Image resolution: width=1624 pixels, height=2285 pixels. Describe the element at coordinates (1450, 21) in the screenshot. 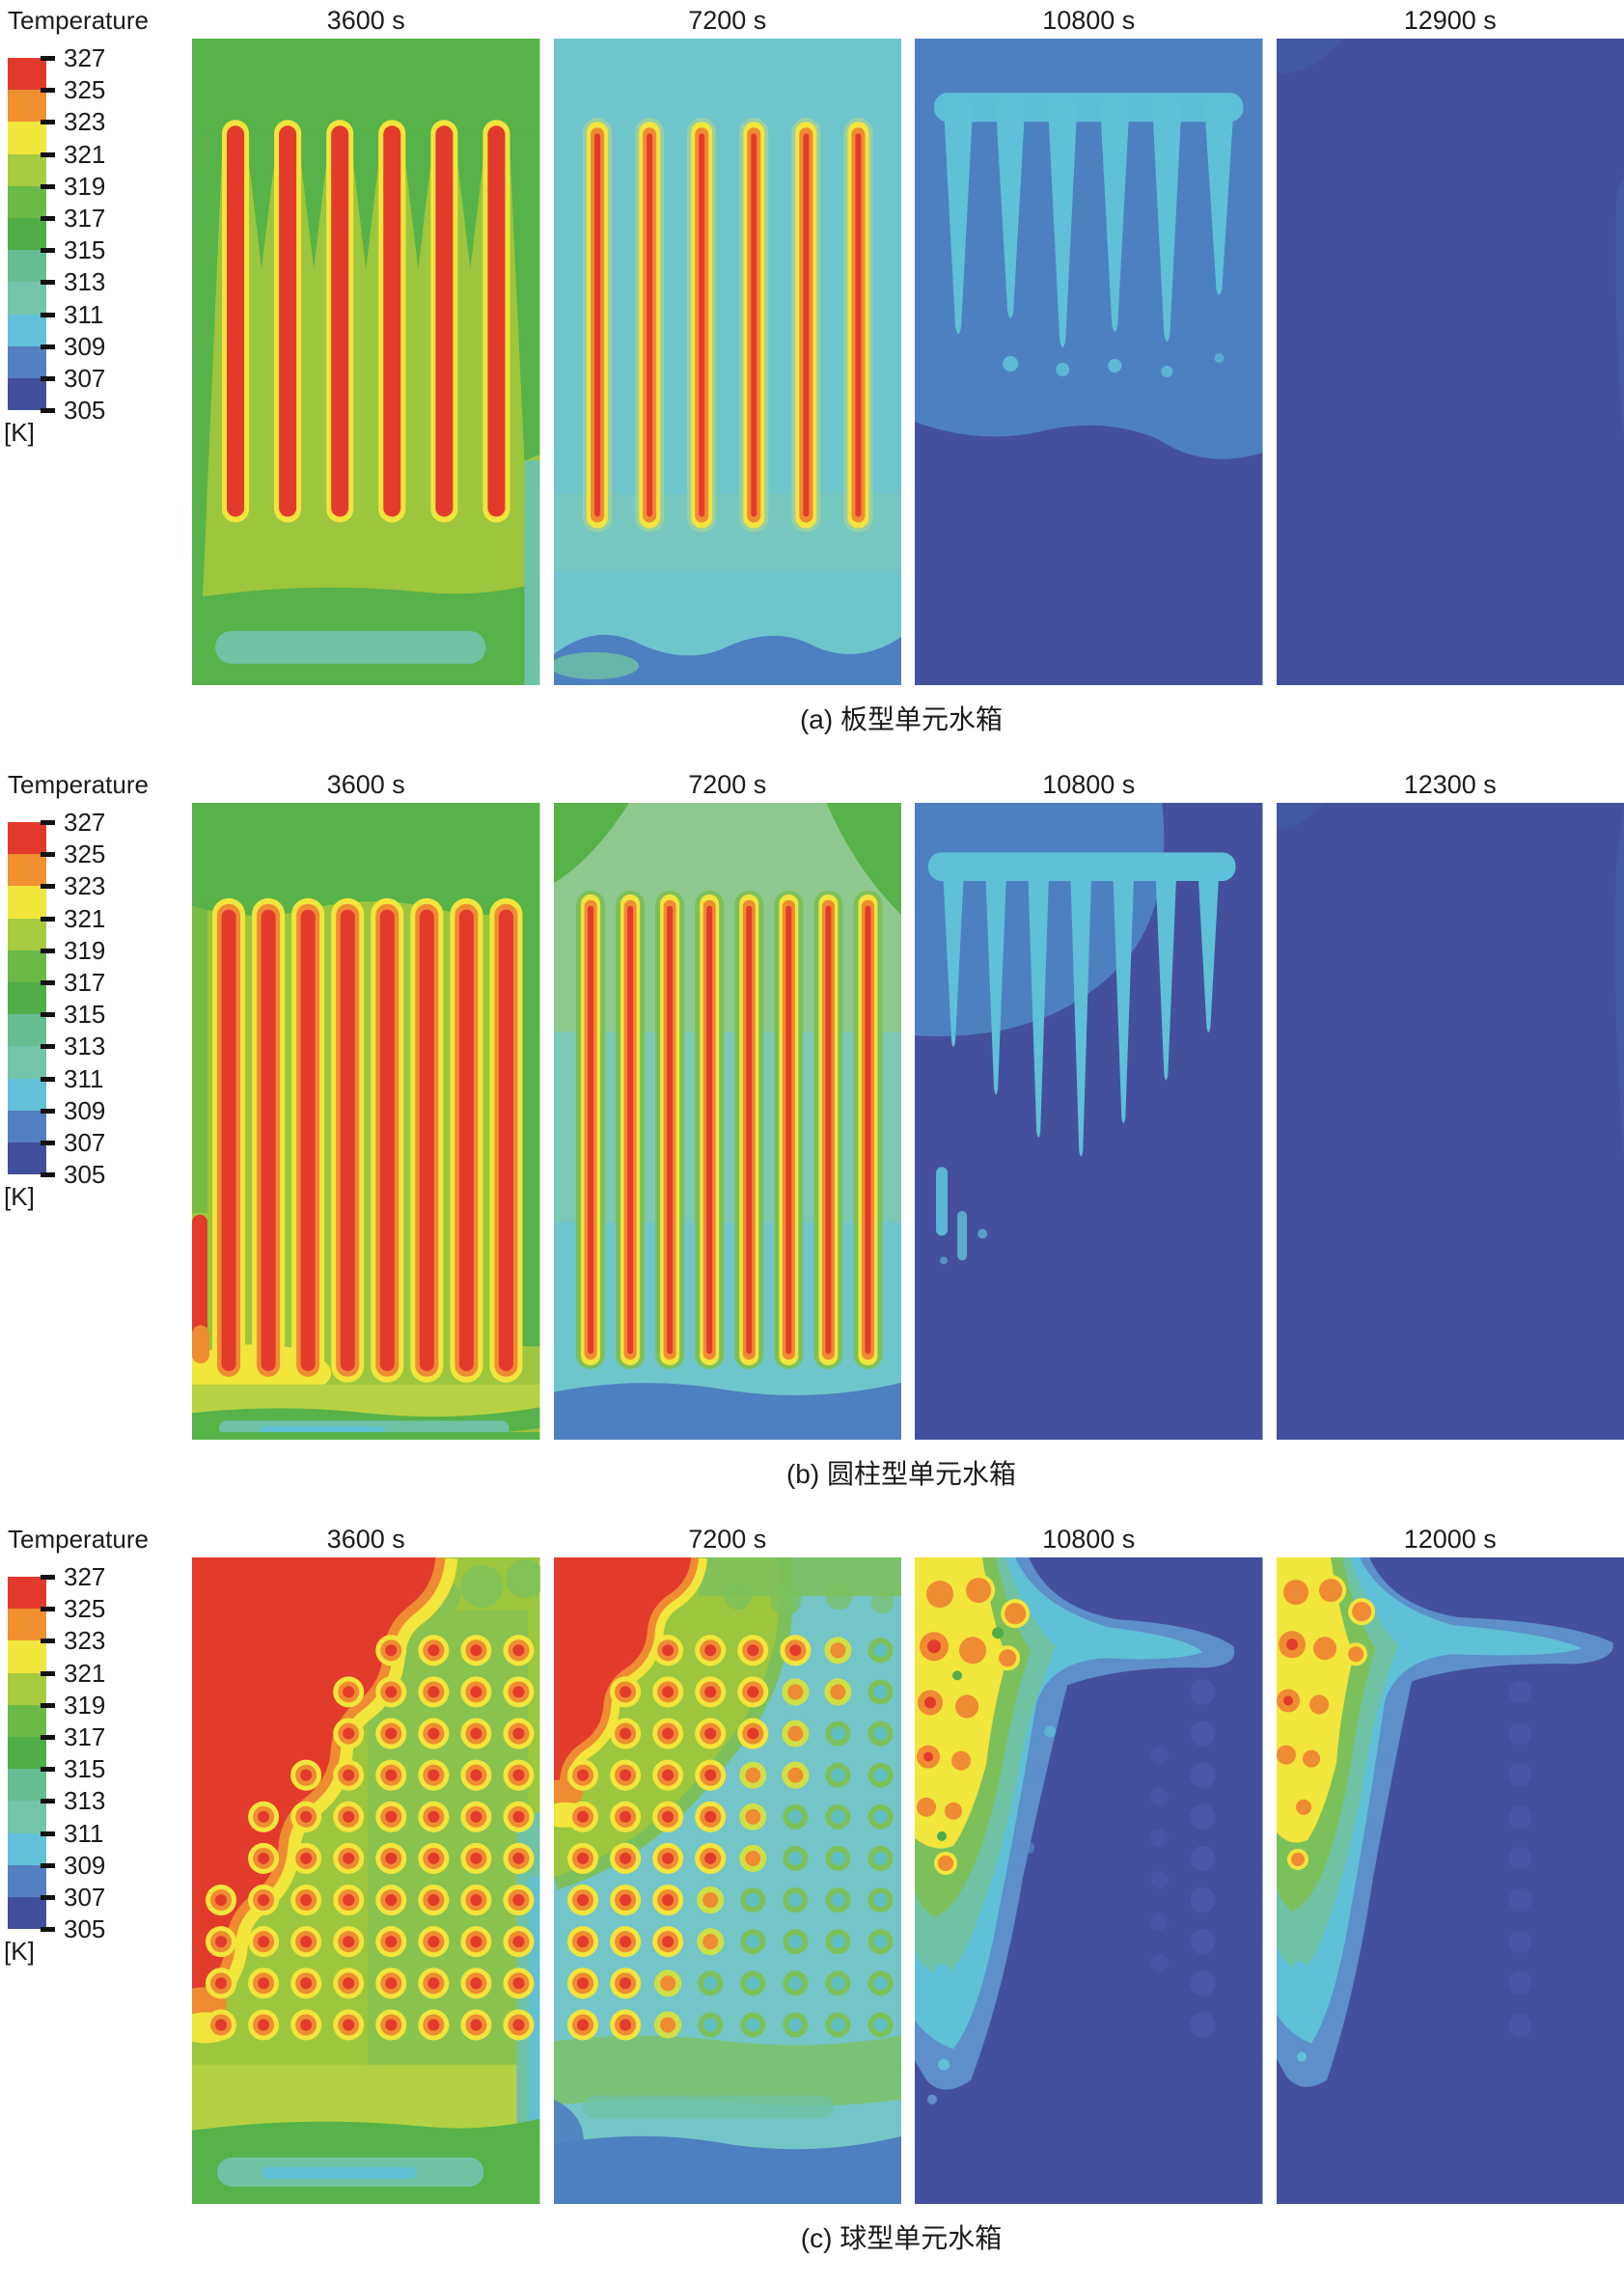

I see `time-label: 12900 s` at that location.